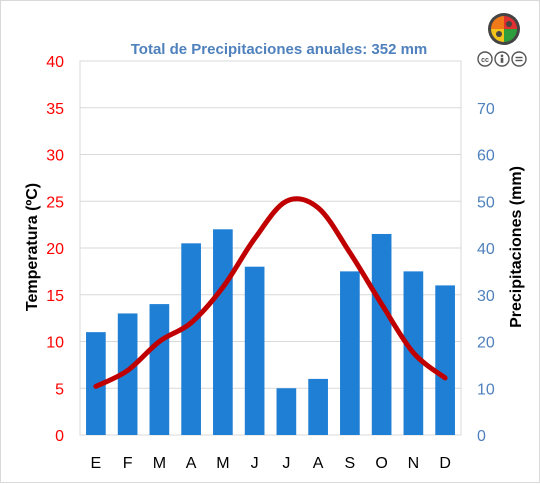 The height and width of the screenshot is (484, 540). I want to click on left-tick-label: 25, so click(55, 202).